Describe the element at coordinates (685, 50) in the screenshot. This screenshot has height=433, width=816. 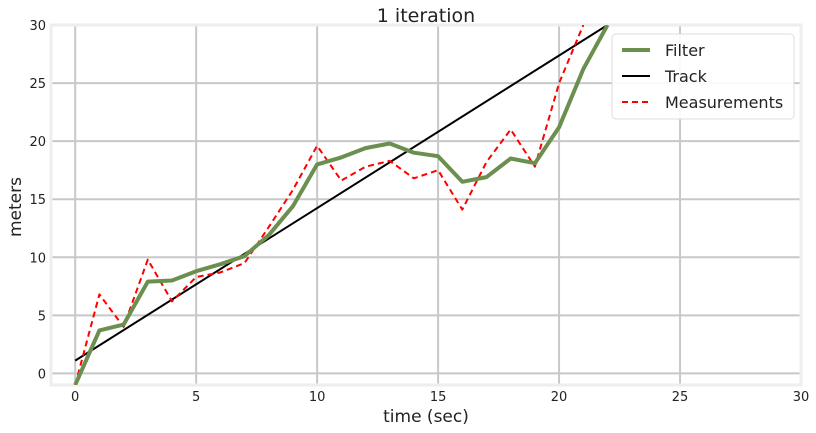
I see `legend-label-filter: Filter` at that location.